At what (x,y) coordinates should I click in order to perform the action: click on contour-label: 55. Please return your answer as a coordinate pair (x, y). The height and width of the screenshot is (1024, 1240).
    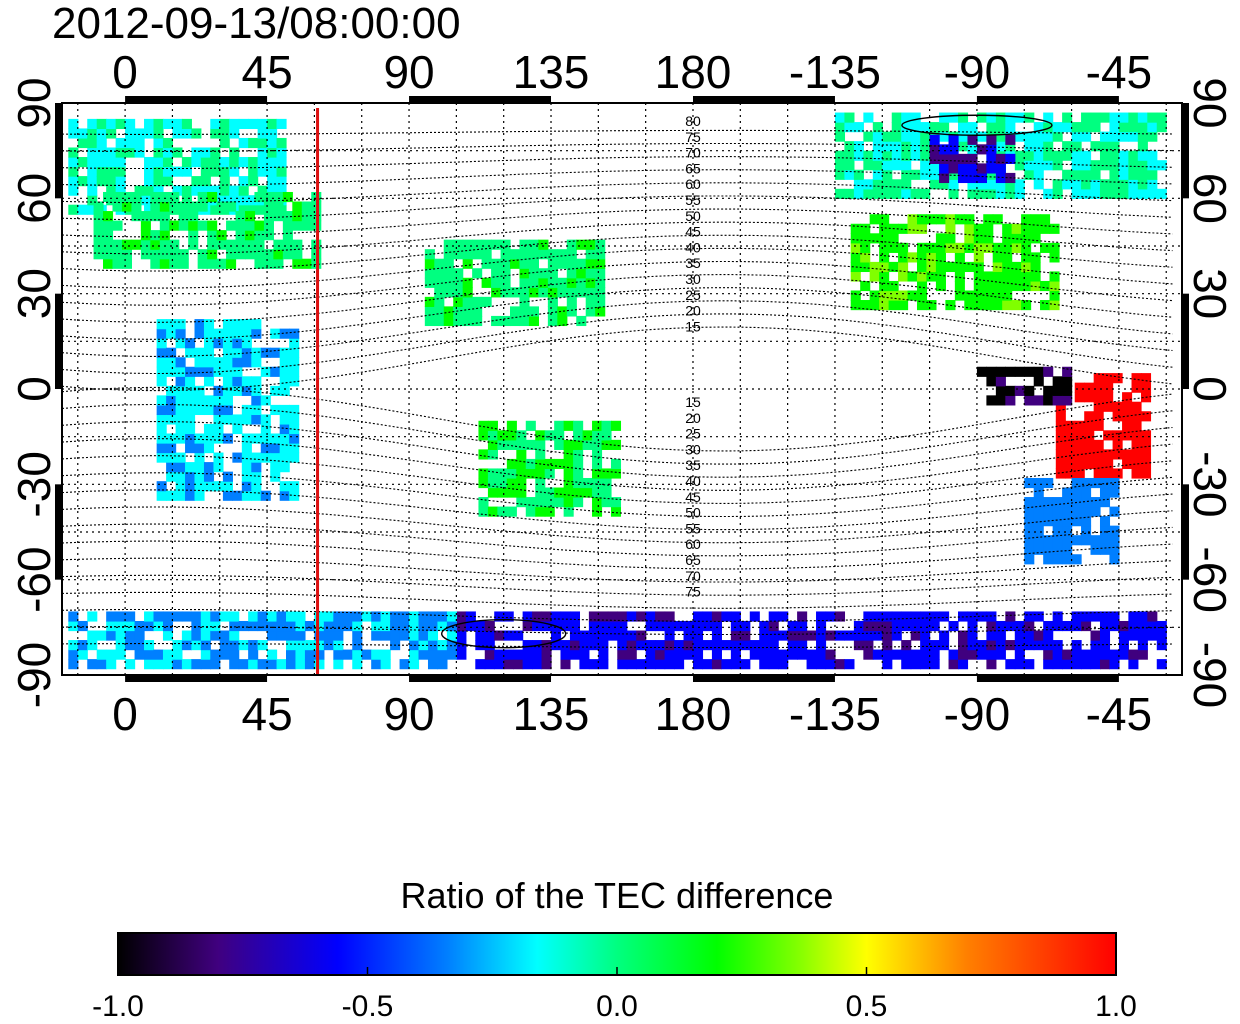
    Looking at the image, I should click on (693, 528).